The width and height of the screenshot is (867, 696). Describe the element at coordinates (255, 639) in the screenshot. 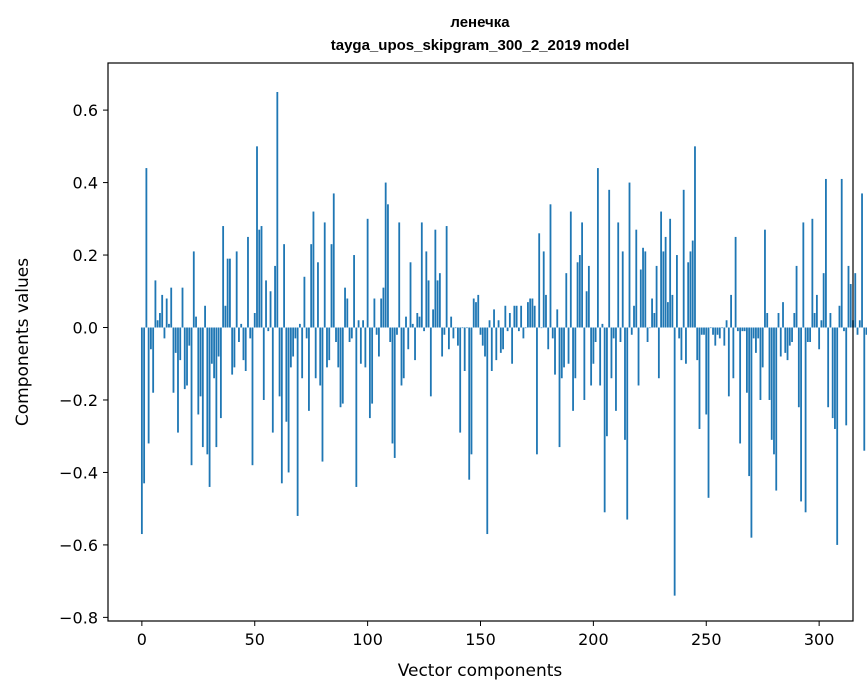

I see `x-tick-label: 50` at that location.